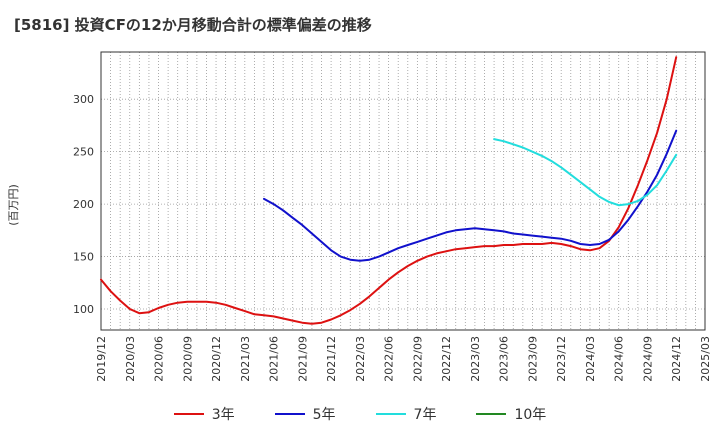  Describe the element at coordinates (425, 415) in the screenshot. I see `legend-label: 7年` at that location.